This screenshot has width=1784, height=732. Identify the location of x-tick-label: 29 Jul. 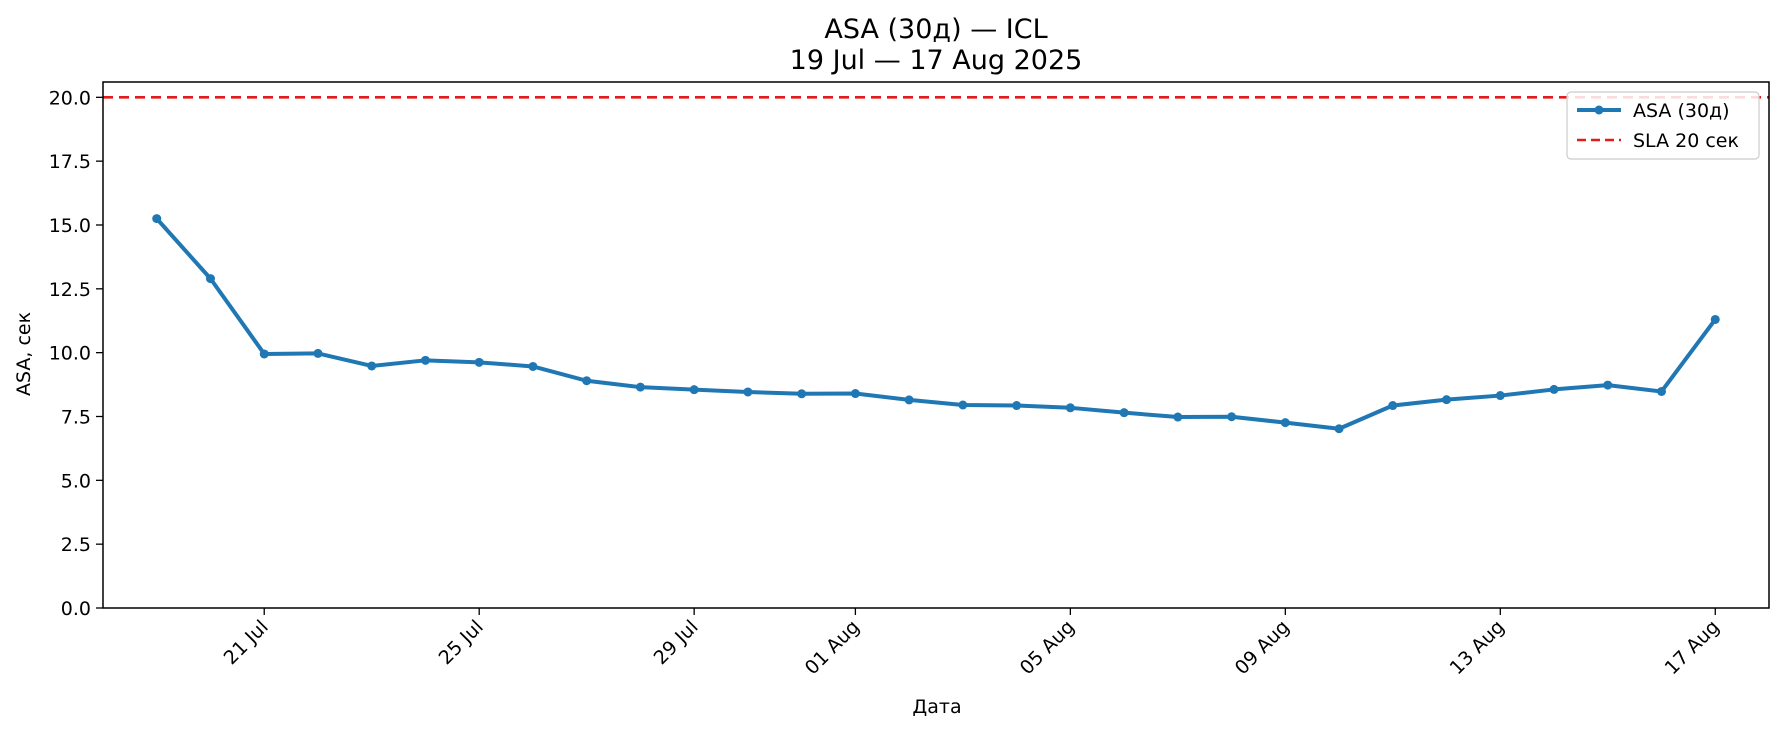
(676, 642).